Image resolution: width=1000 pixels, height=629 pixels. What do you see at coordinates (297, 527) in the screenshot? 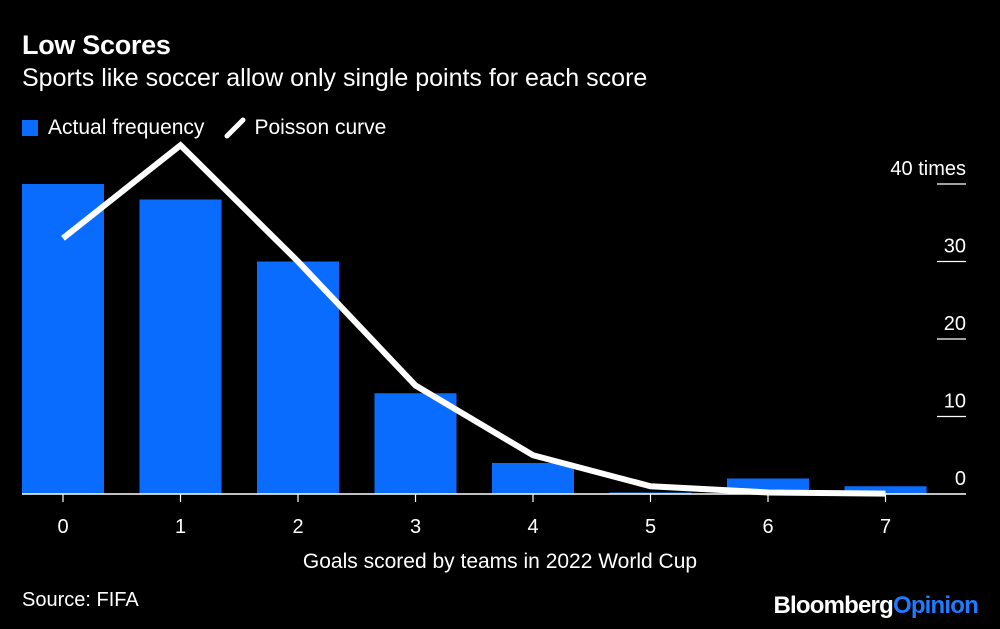
I see `x-tick-label-2: 2` at bounding box center [297, 527].